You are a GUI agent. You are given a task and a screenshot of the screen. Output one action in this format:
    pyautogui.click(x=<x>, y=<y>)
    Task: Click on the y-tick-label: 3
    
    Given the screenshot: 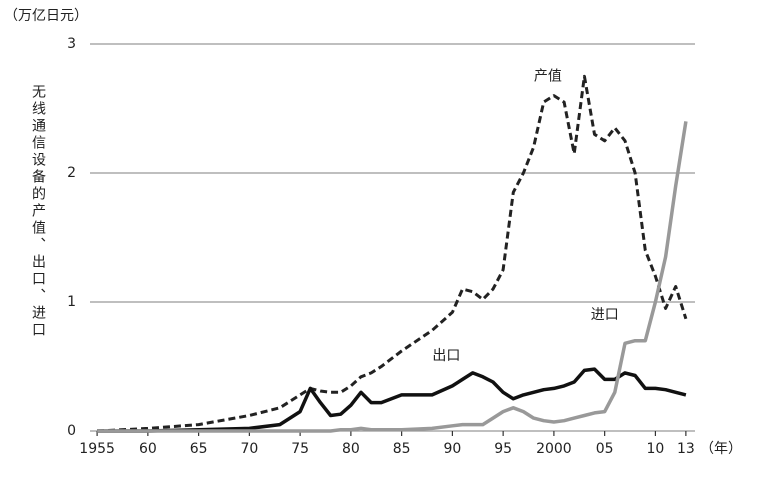 What is the action you would take?
    pyautogui.click(x=71, y=44)
    